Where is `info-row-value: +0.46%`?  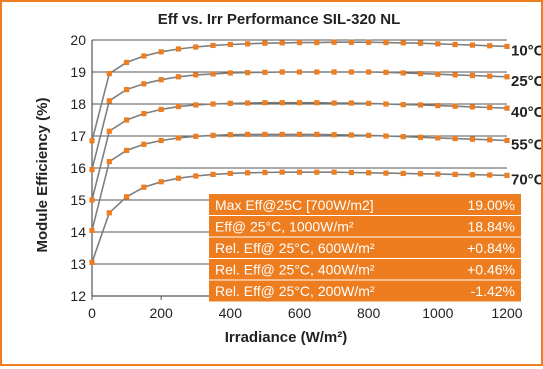 info-row-value: +0.46% is located at coordinates (491, 270).